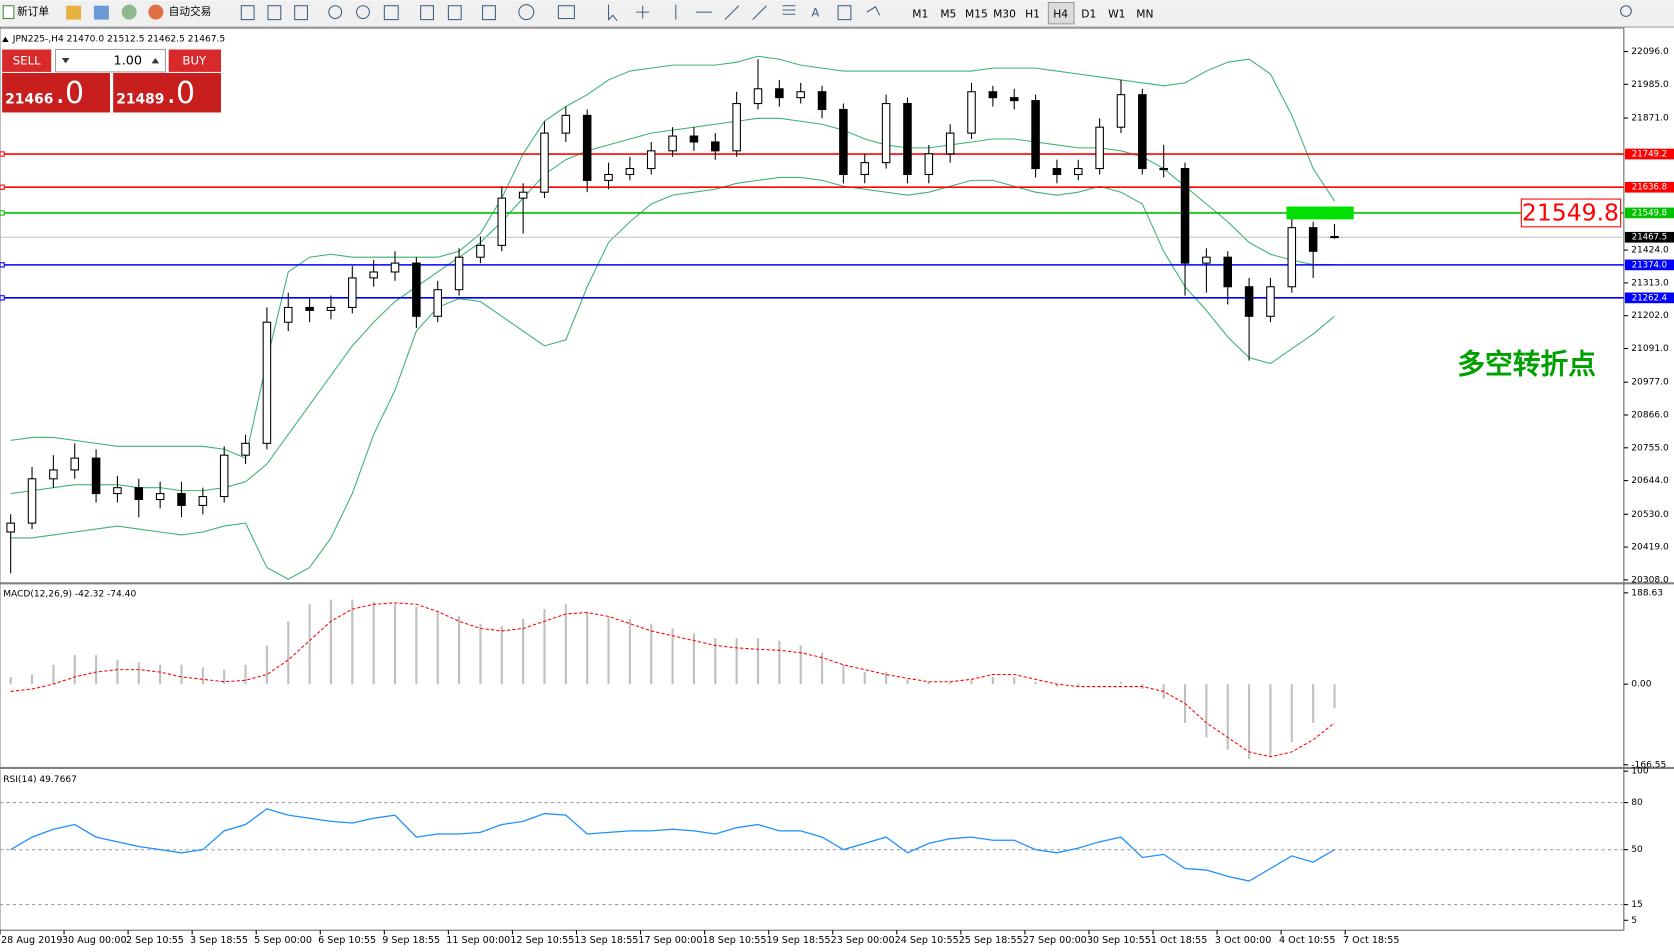 The width and height of the screenshot is (1674, 952). I want to click on timeframe-button: W1, so click(1116, 13).